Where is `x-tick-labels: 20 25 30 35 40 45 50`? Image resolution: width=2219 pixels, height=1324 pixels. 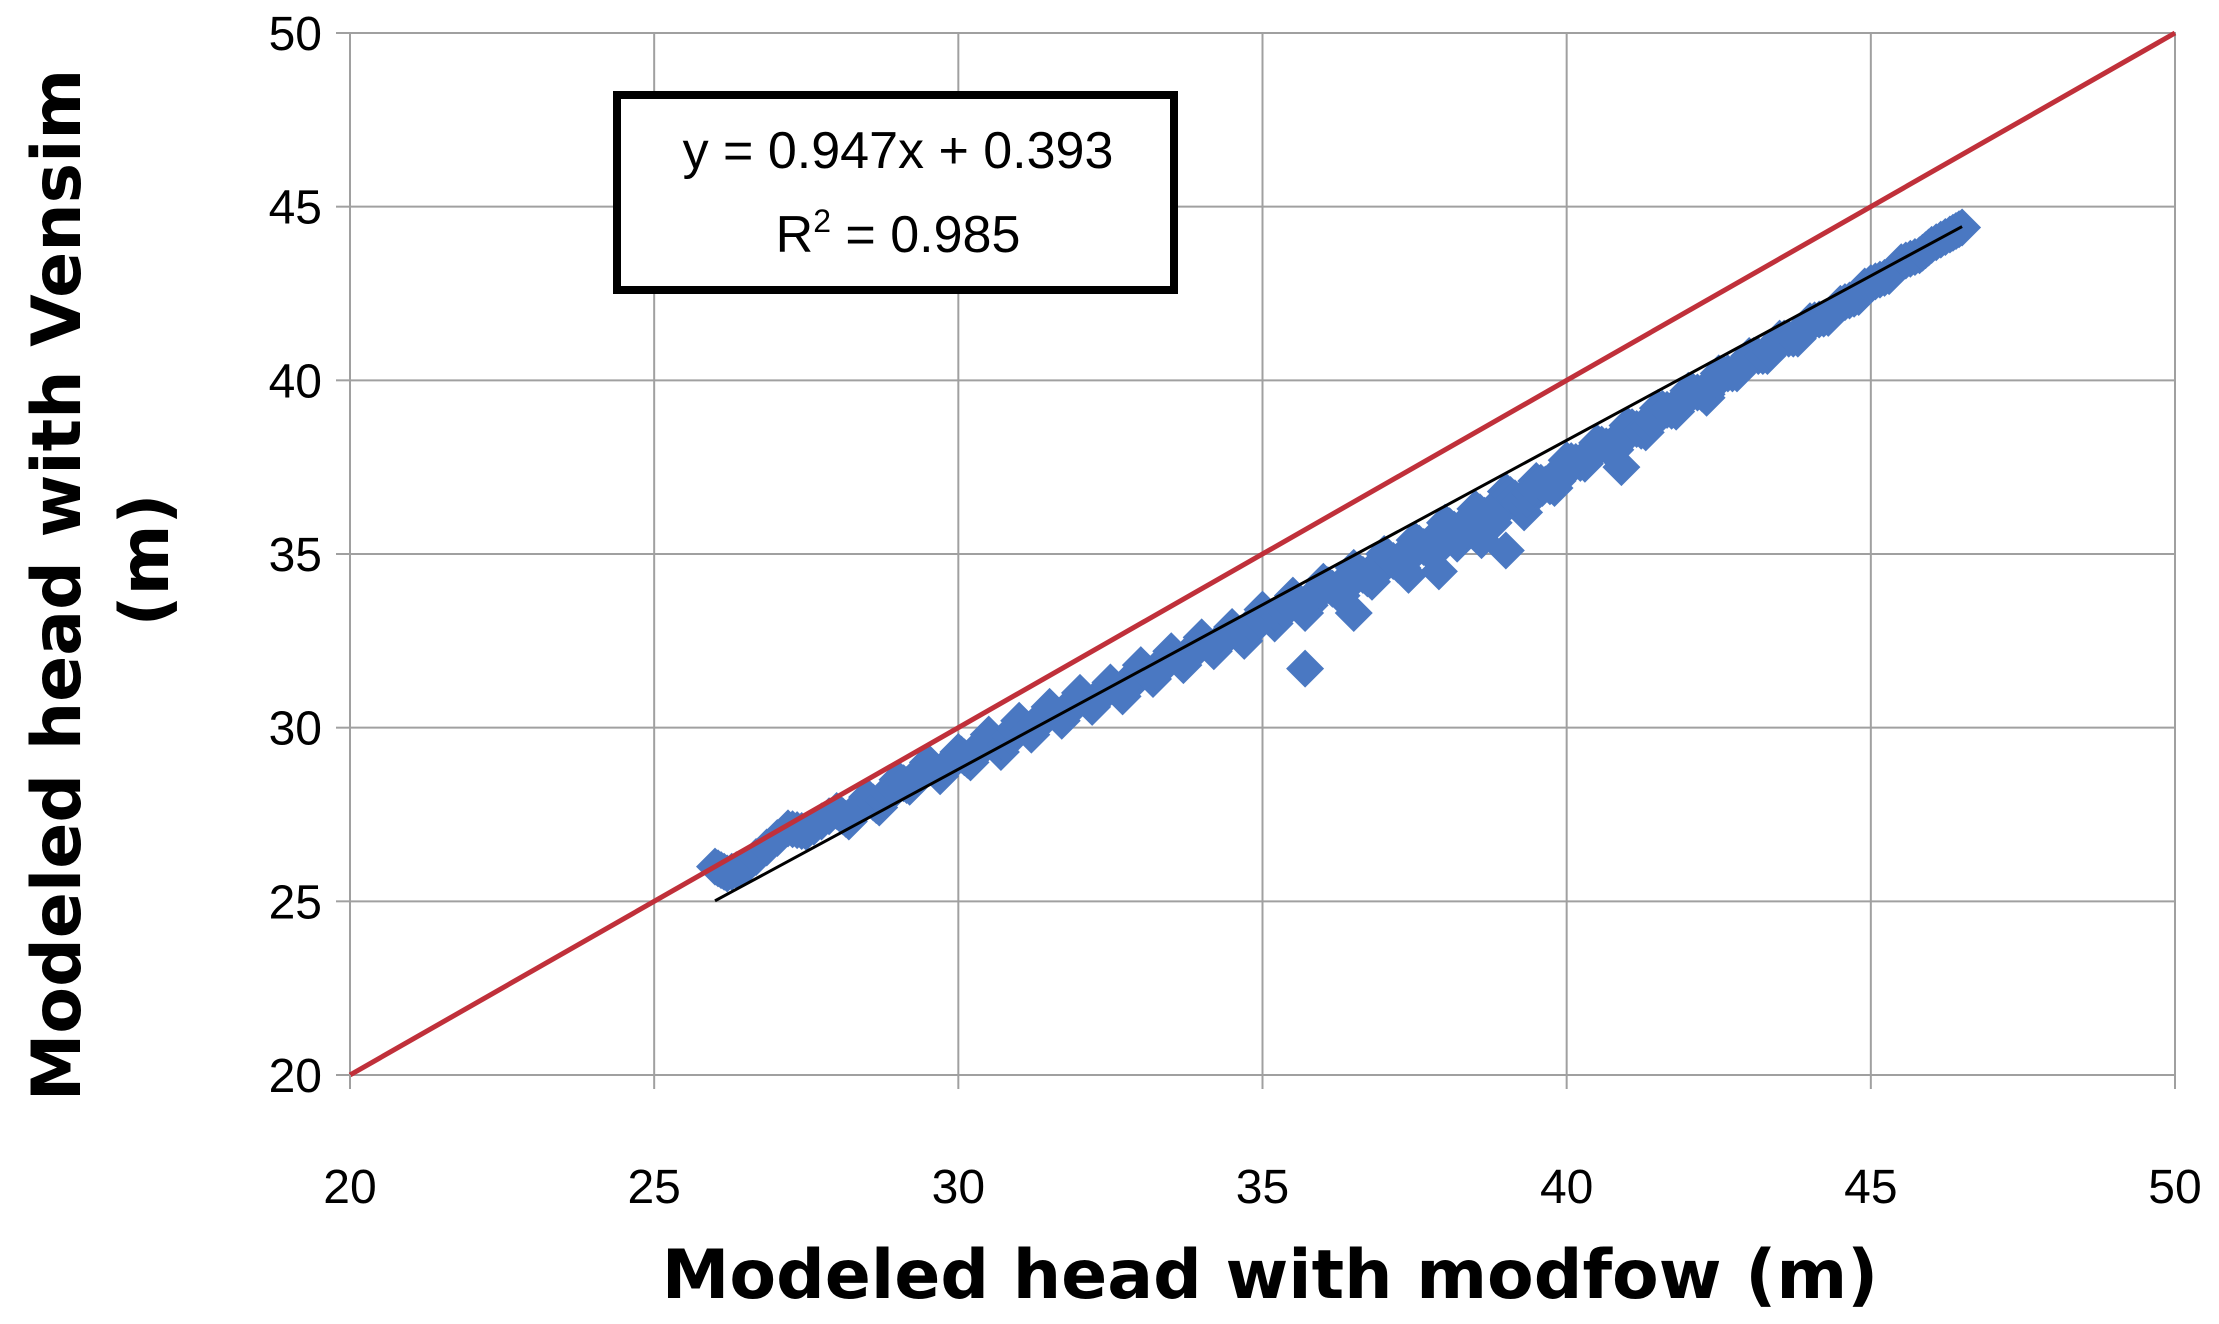
x-tick-labels: 20 25 30 35 40 45 50 is located at coordinates (1262, 1144).